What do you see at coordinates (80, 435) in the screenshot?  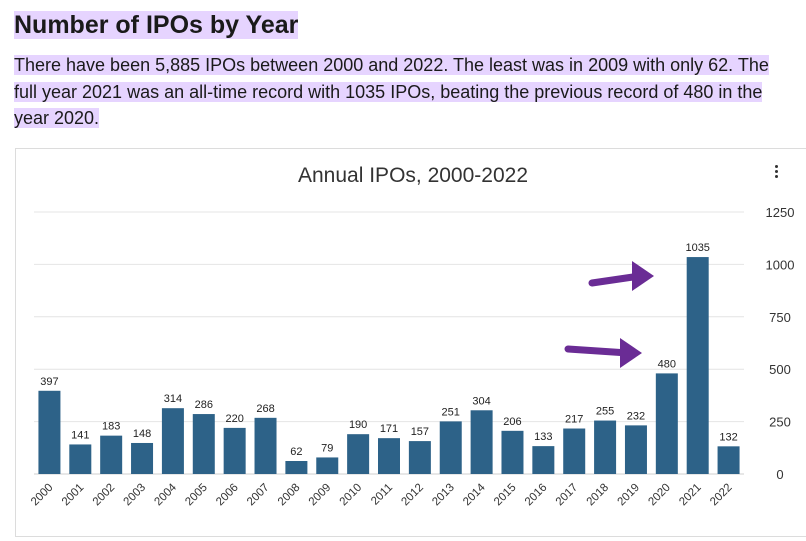 I see `data-label: 141` at bounding box center [80, 435].